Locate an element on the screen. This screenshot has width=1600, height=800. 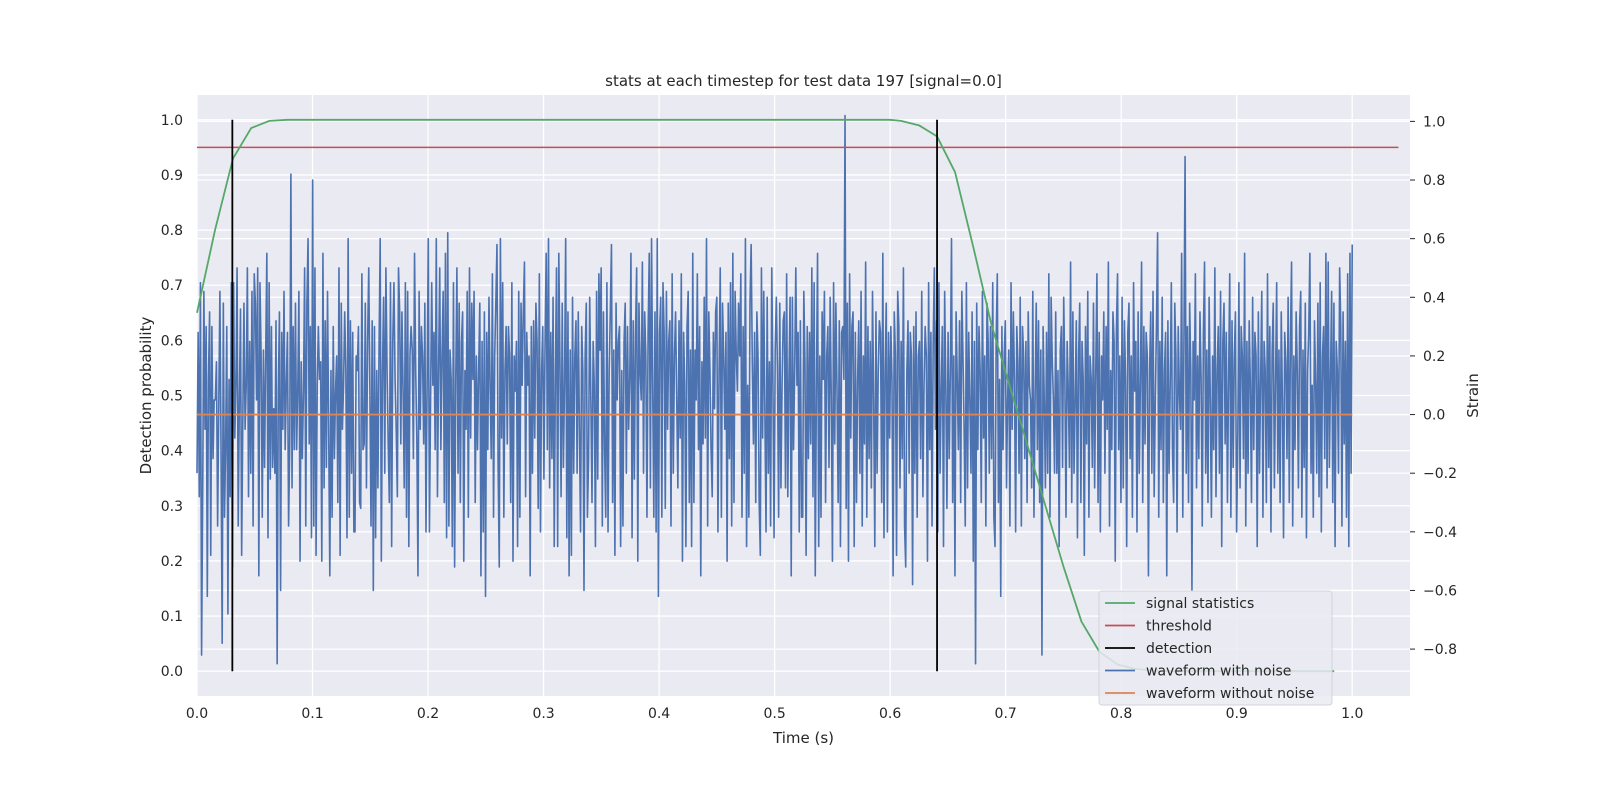
x-tick-label: 0.8 is located at coordinates (1121, 714).